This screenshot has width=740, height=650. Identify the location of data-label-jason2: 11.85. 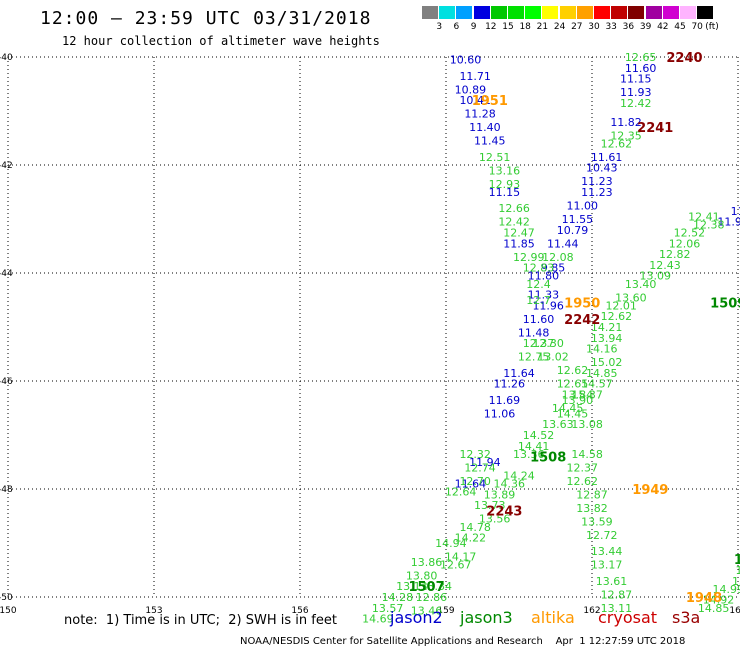
(519, 243).